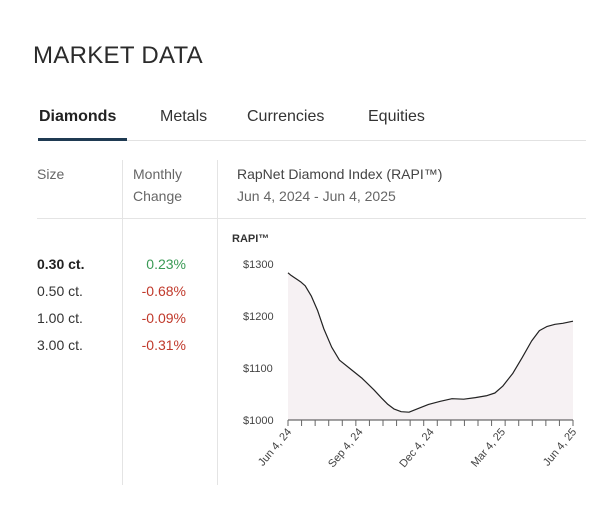 The image size is (608, 515). Describe the element at coordinates (158, 196) in the screenshot. I see `change-column-header-line2: Change` at that location.